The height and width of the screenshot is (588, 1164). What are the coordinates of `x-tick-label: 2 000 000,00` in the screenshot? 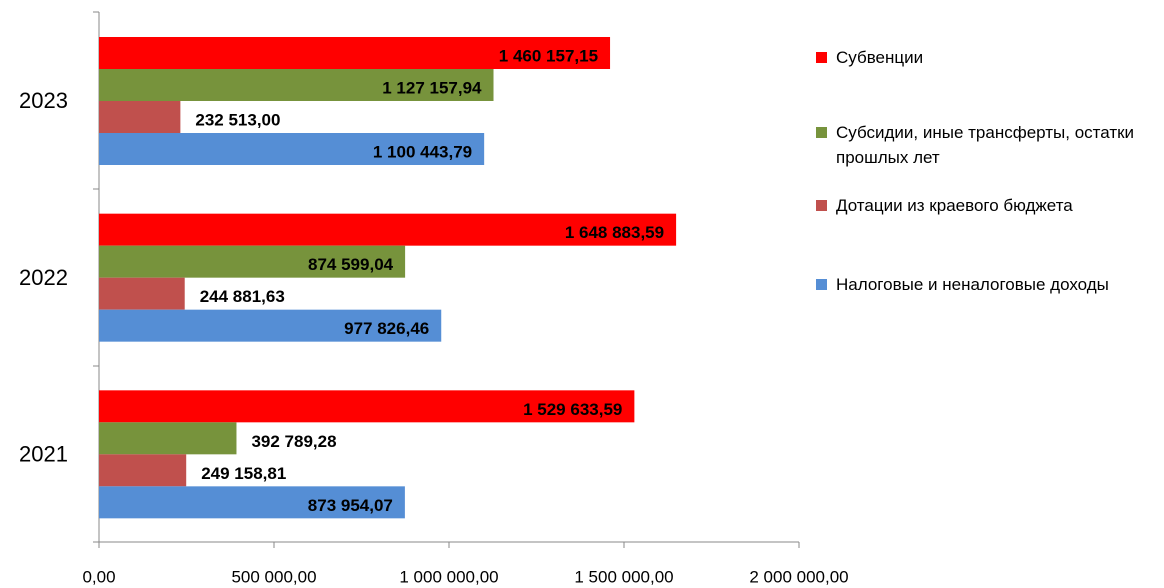 It's located at (798, 576).